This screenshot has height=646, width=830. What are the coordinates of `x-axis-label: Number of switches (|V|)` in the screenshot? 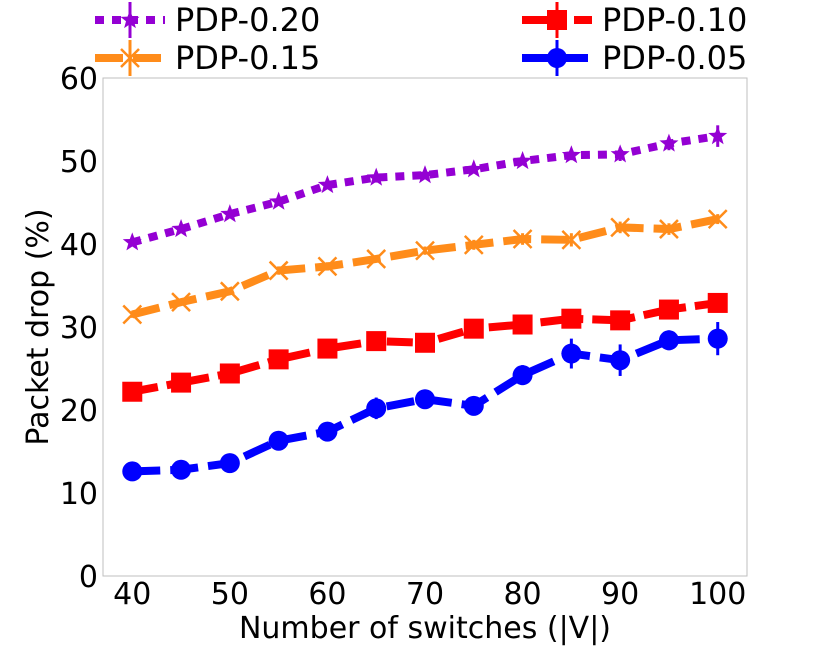 It's located at (425, 628).